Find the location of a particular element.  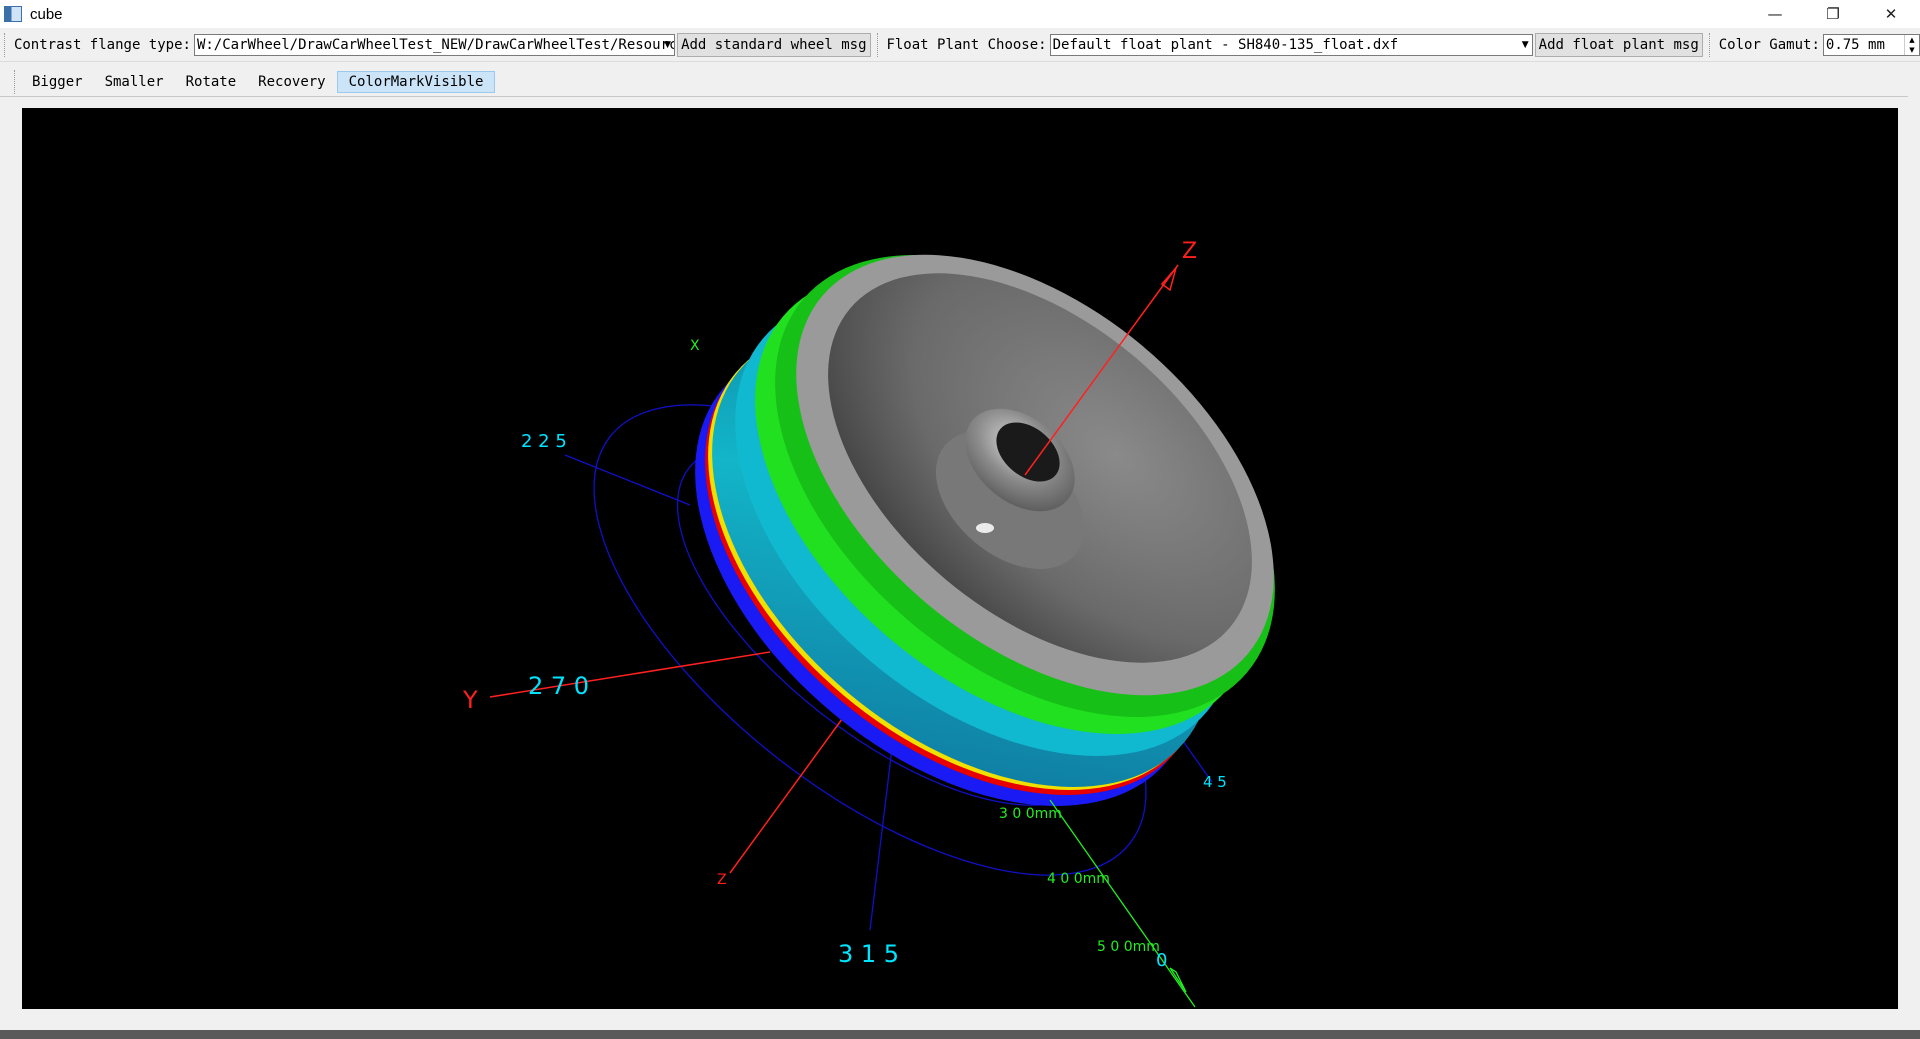

z-axis-upper is located at coordinates (1101, 370).